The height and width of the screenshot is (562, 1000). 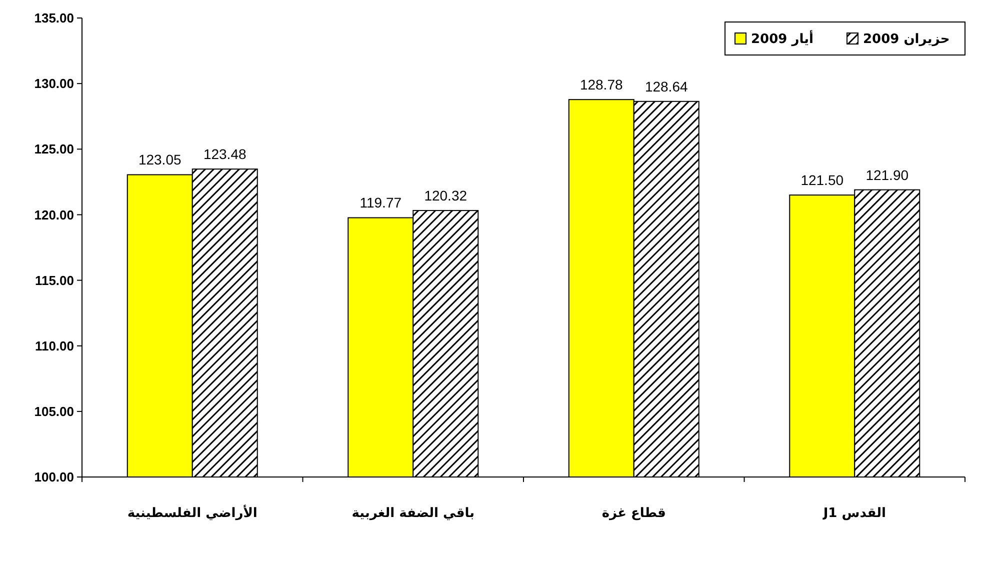 I want to click on text: 121.90, so click(x=887, y=174).